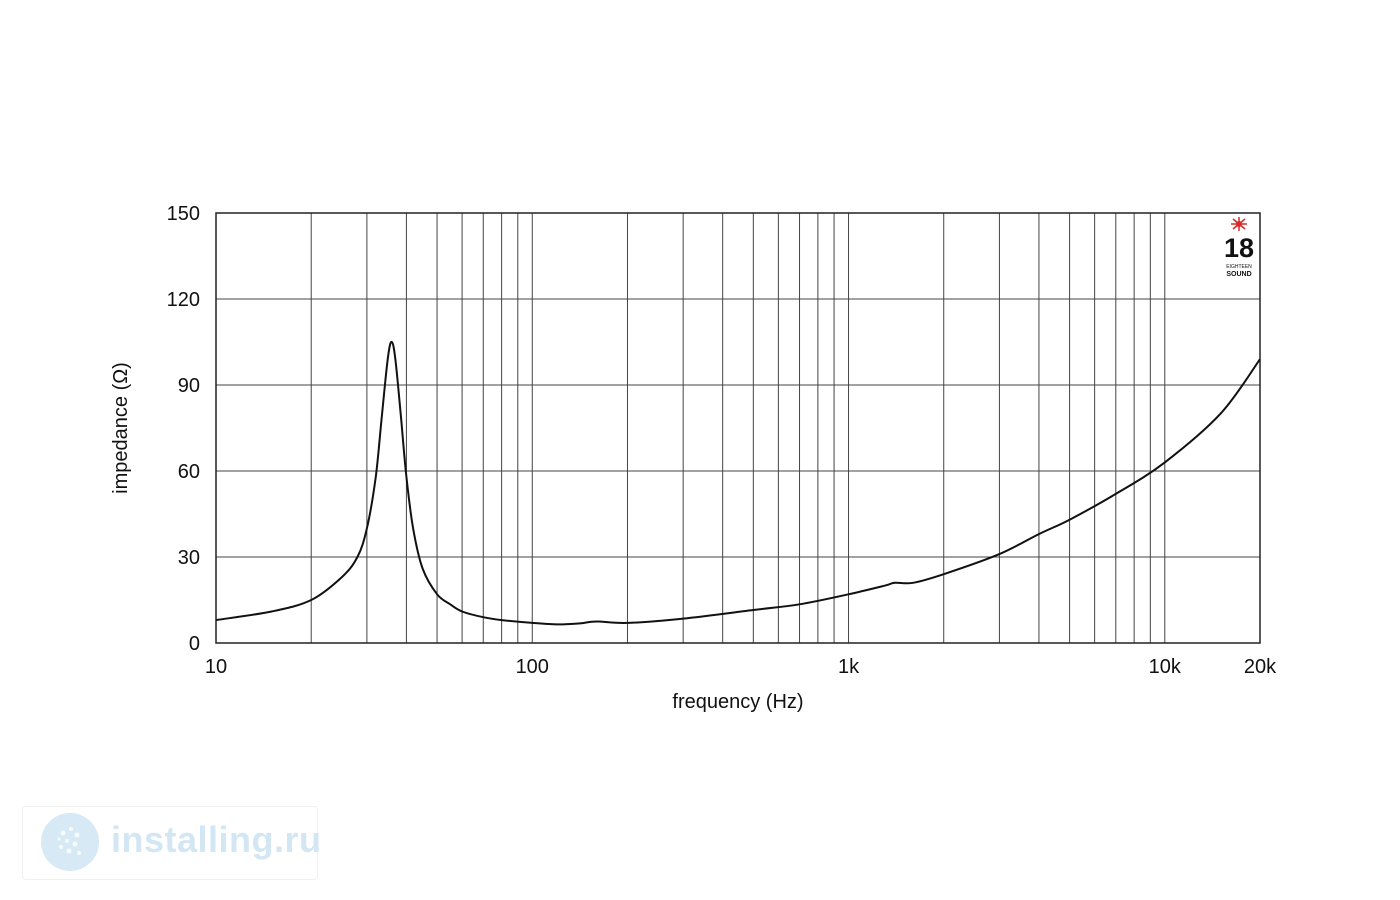  What do you see at coordinates (1238, 274) in the screenshot?
I see `logo-line2: SOUND` at bounding box center [1238, 274].